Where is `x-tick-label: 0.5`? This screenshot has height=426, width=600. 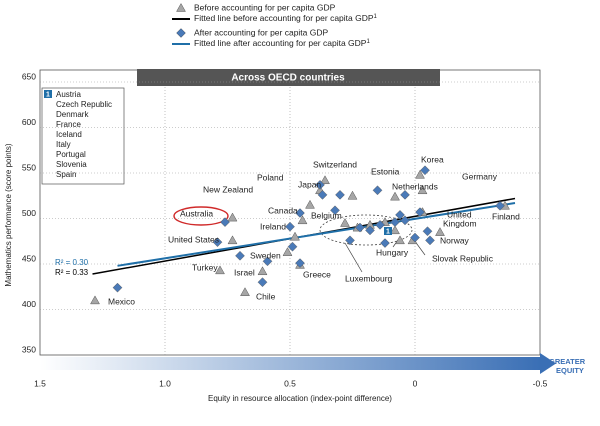
x-tick-label: 0.5 is located at coordinates (290, 383).